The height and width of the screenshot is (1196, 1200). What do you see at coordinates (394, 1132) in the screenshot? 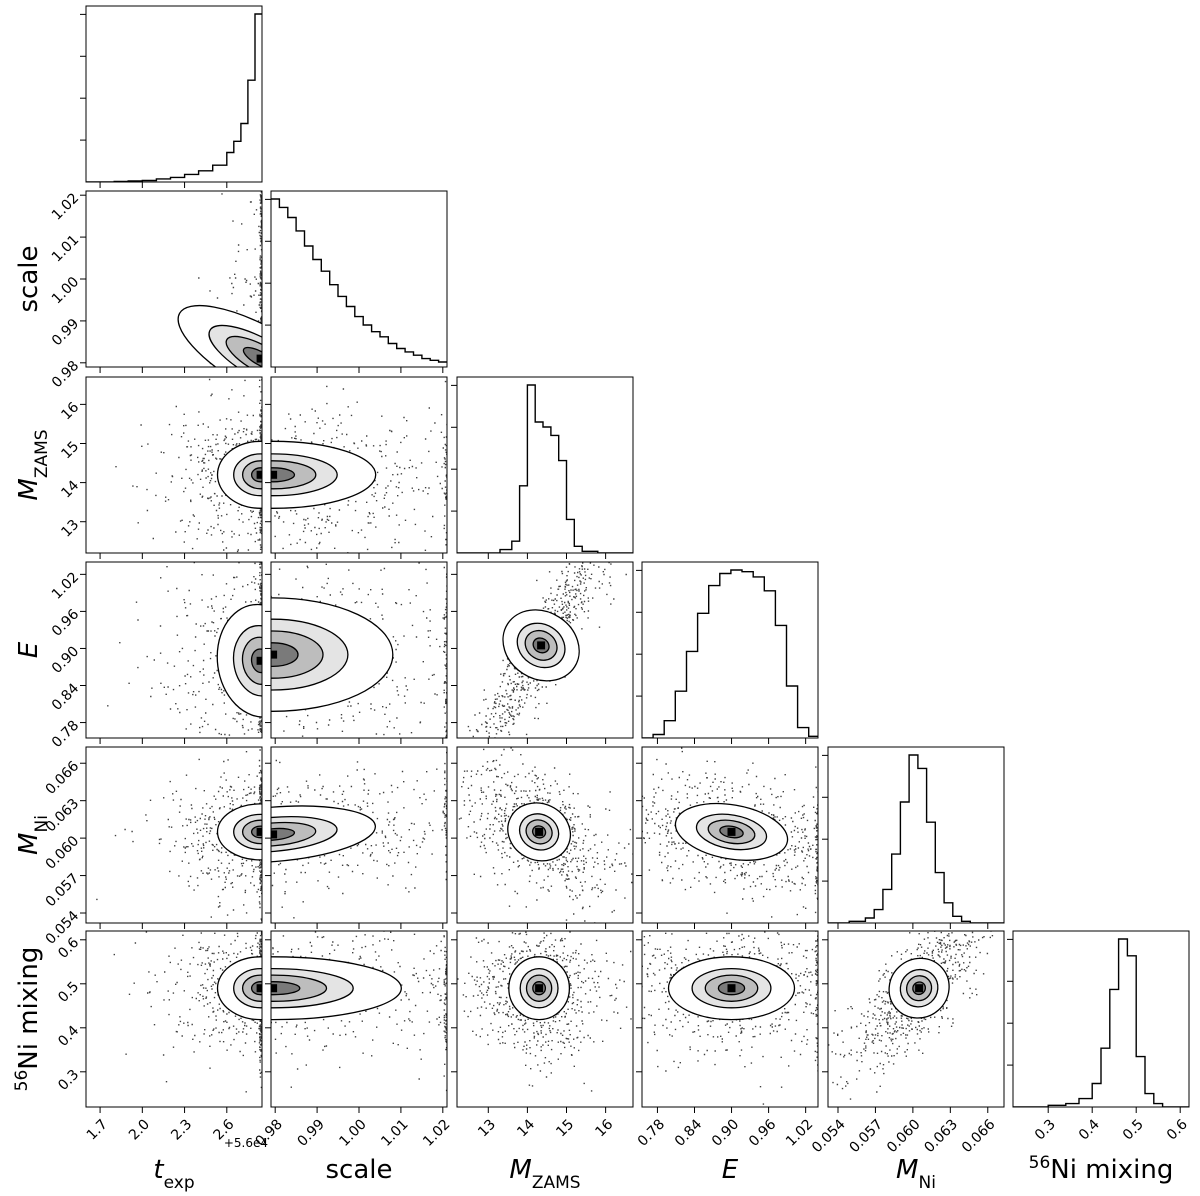
I see `x-tick-label-scale: 1.01` at bounding box center [394, 1132].